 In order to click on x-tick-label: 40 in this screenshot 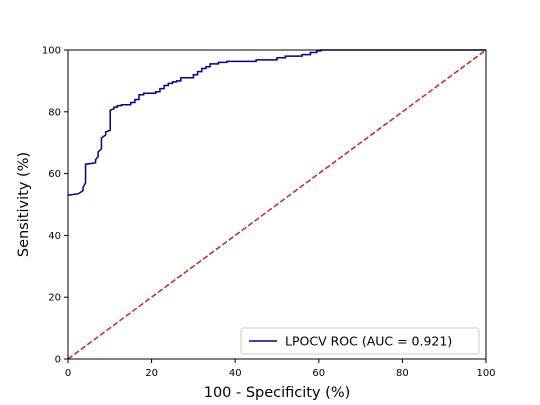, I will do `click(235, 373)`.